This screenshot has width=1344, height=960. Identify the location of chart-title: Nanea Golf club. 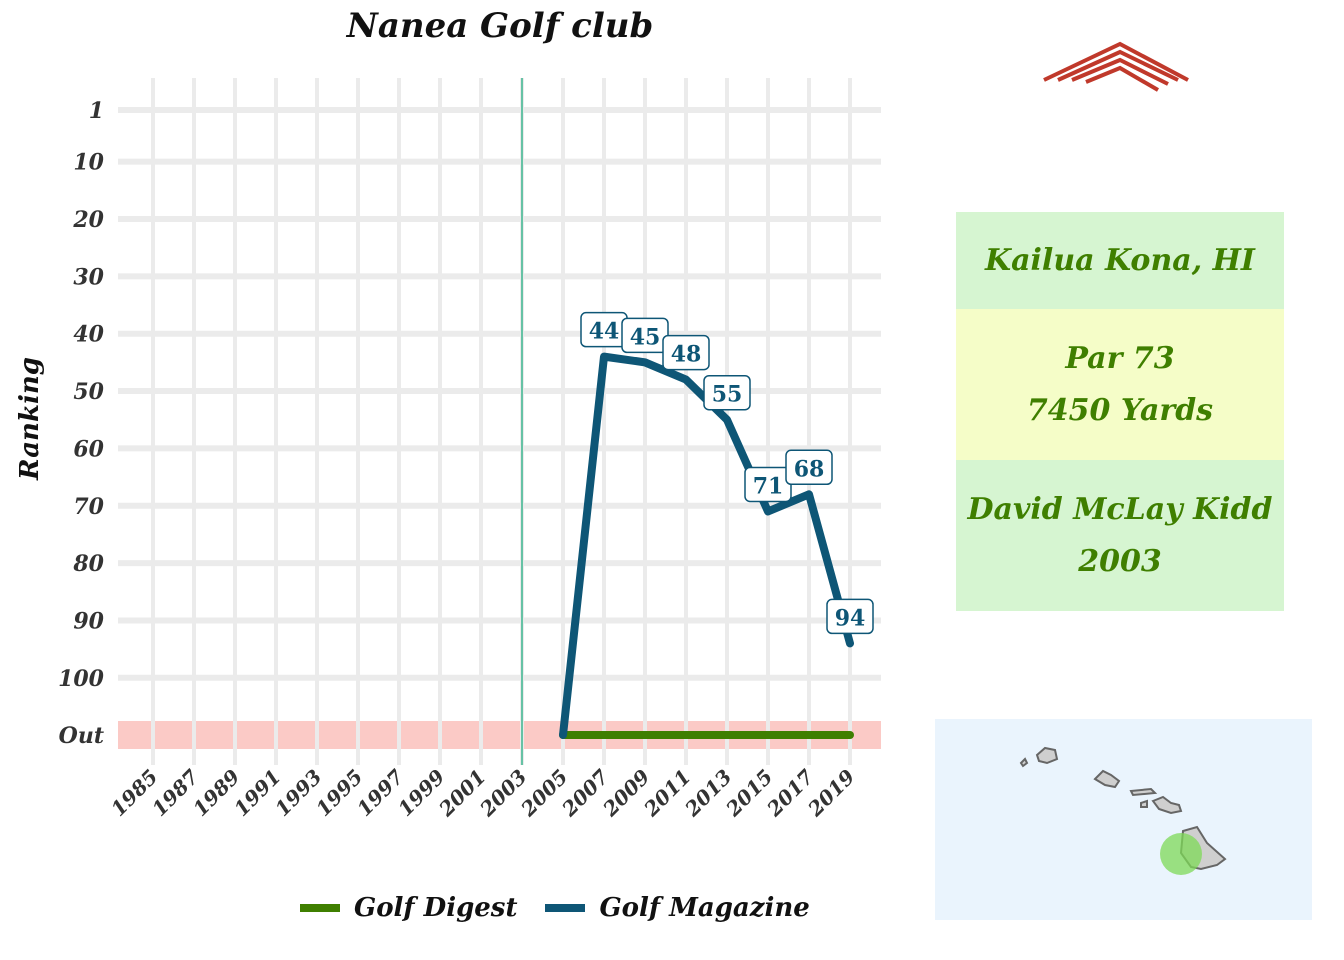
(500, 26).